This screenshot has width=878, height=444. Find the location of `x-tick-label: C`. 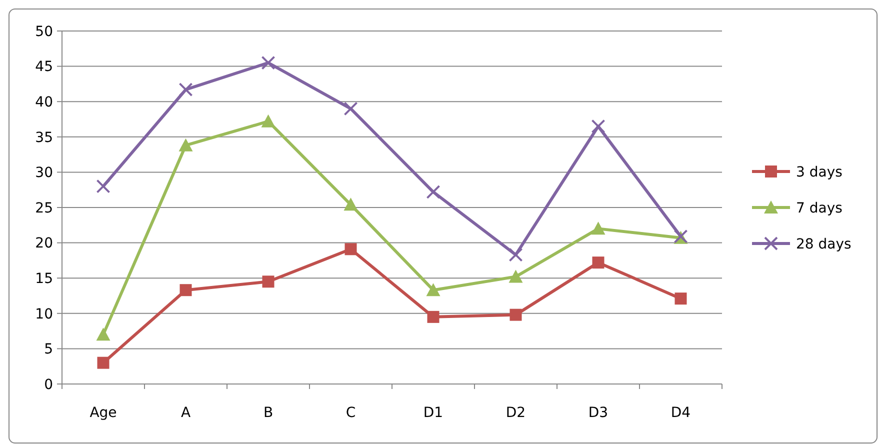

x-tick-label: C is located at coordinates (351, 413).